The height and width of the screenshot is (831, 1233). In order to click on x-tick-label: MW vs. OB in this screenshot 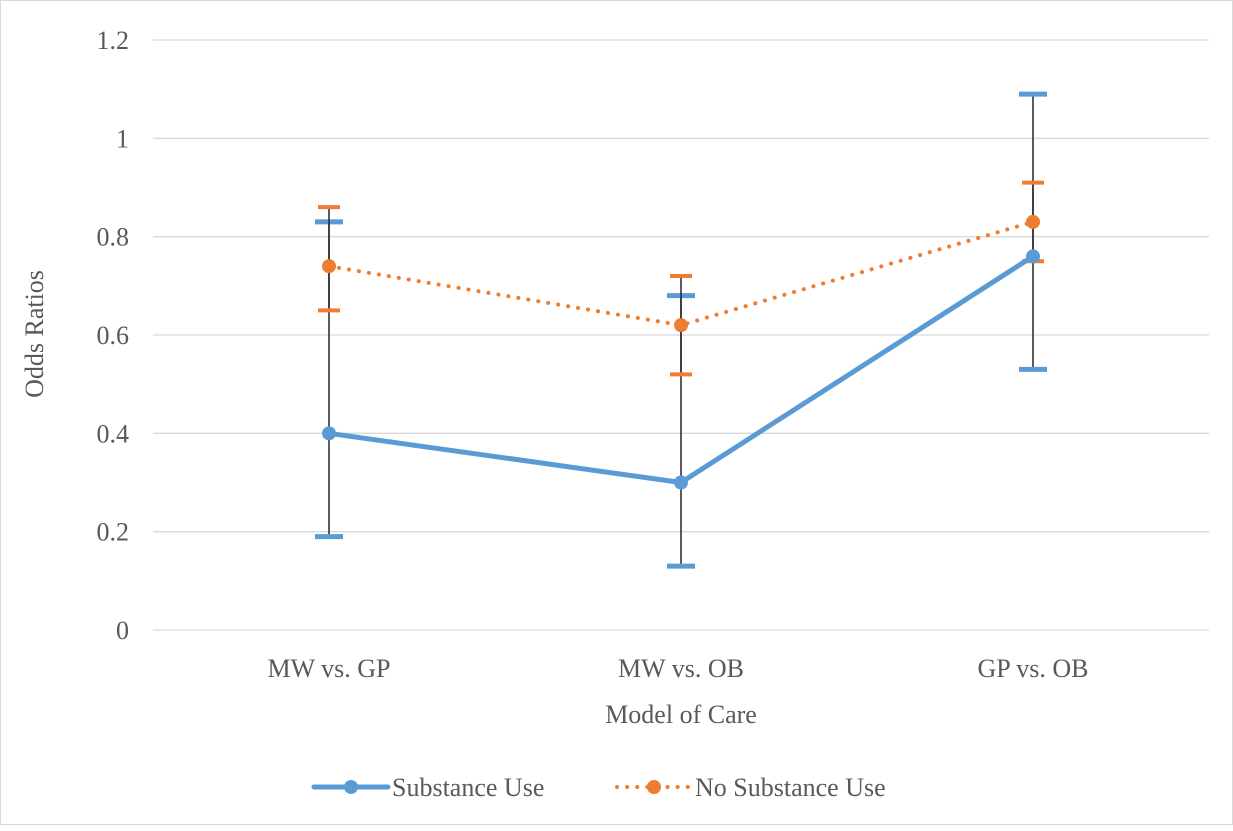, I will do `click(681, 668)`.